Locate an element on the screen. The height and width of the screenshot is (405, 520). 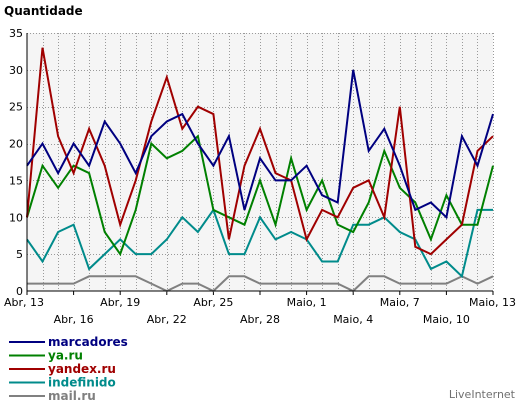
x-tick-label: Maio, 13 is located at coordinates (492, 302).